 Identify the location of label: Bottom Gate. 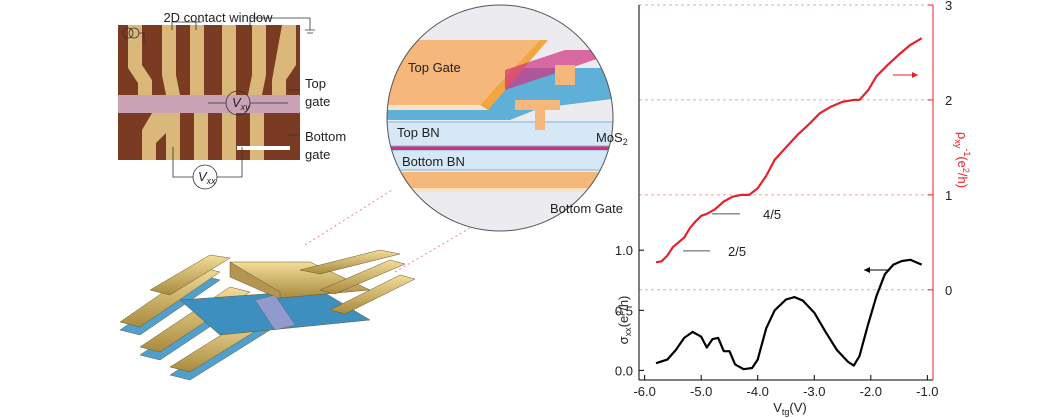
(586, 208).